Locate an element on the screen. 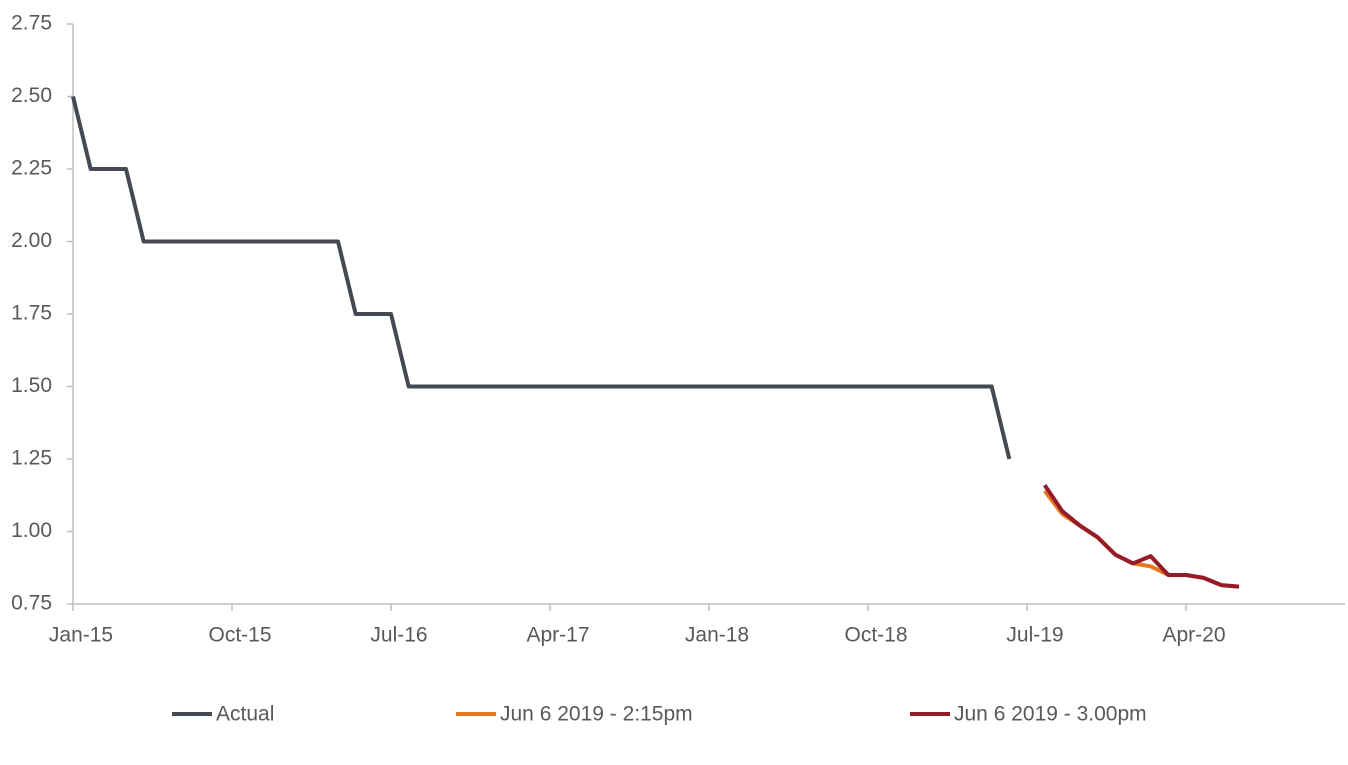 The width and height of the screenshot is (1348, 765). legend-label: Actual is located at coordinates (245, 714).